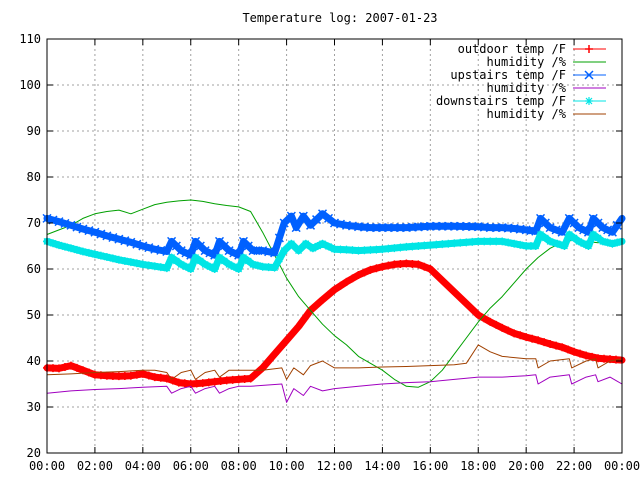 Image resolution: width=640 pixels, height=480 pixels. I want to click on y-tick-label: 110, so click(30, 39).